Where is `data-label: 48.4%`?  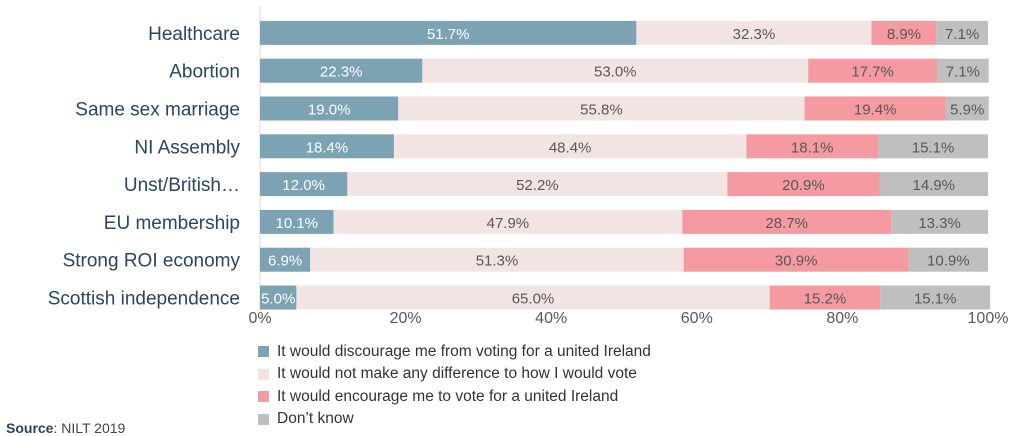
data-label: 48.4% is located at coordinates (570, 147).